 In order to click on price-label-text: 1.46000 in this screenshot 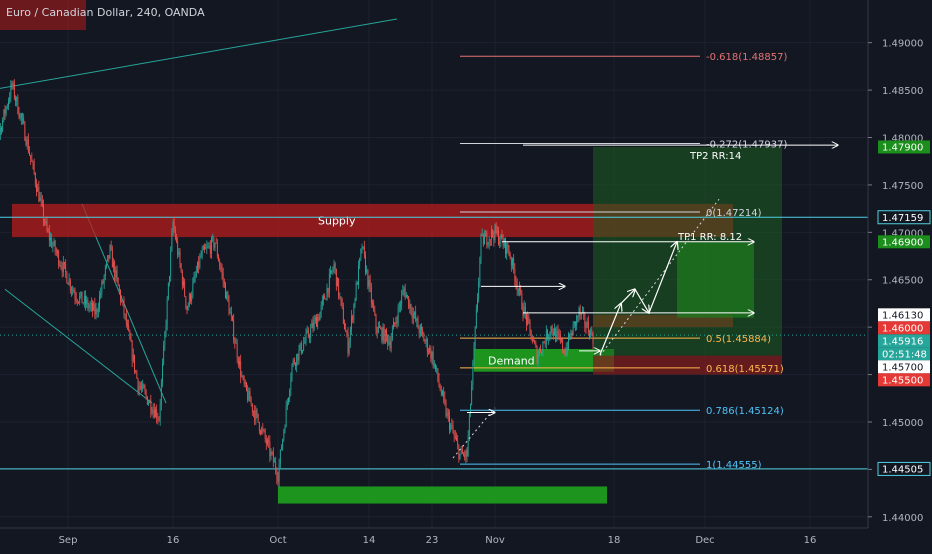, I will do `click(902, 328)`.